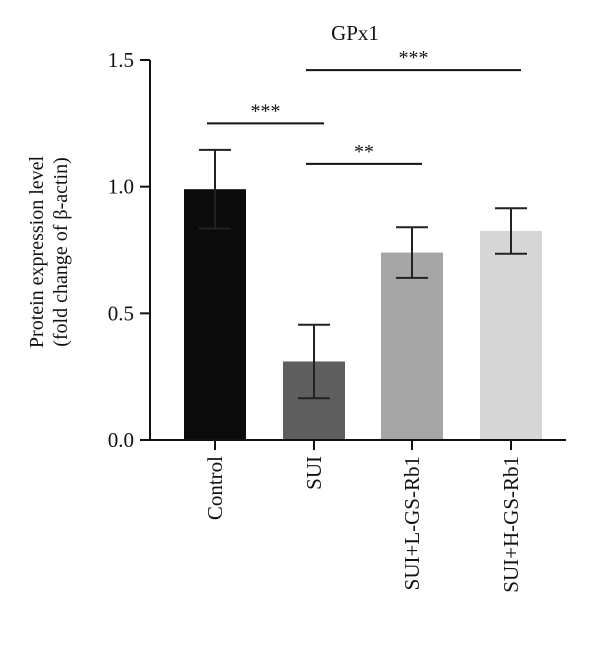 This screenshot has width=600, height=655. Describe the element at coordinates (355, 33) in the screenshot. I see `chart-title: GPx1` at that location.